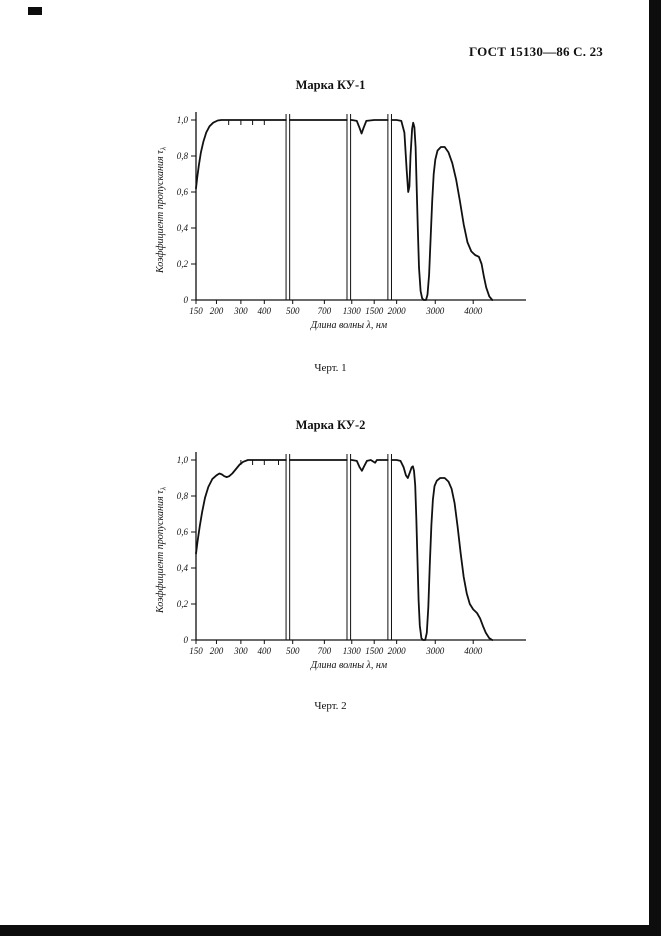 This screenshot has height=936, width=661. What do you see at coordinates (330, 930) in the screenshot?
I see `page-edge-bottom` at bounding box center [330, 930].